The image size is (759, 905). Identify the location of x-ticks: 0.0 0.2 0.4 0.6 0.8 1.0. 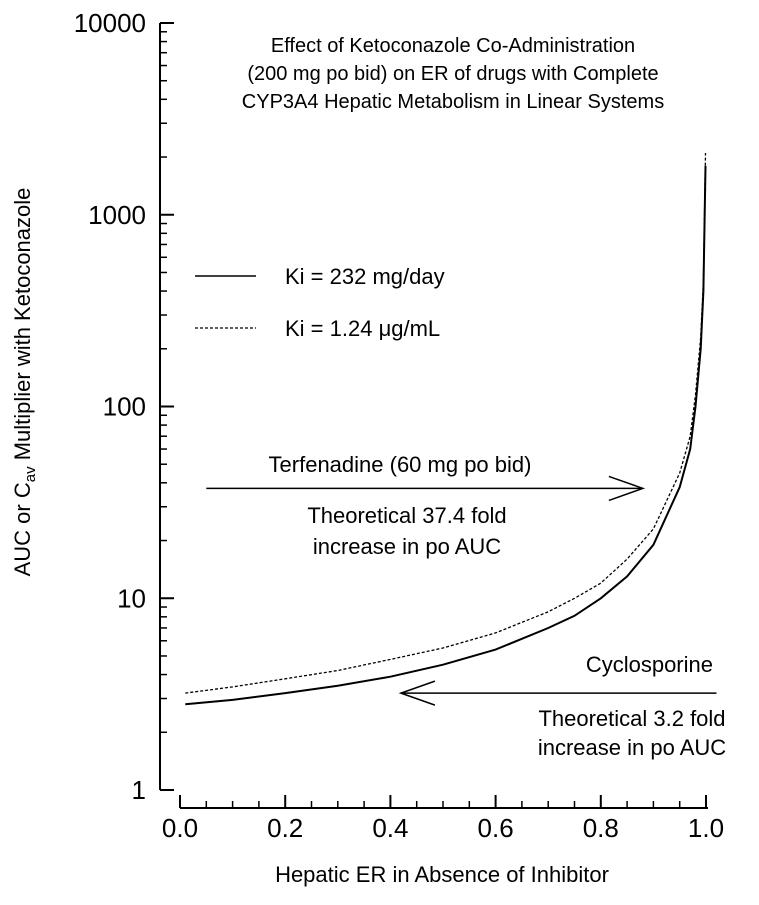
(443, 819).